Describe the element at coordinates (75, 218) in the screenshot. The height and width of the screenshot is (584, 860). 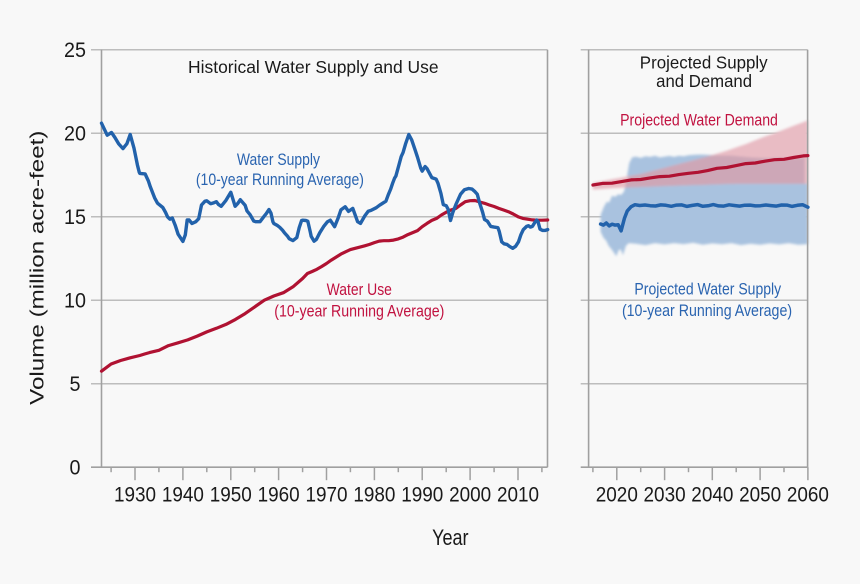
I see `svg-text: 15` at that location.